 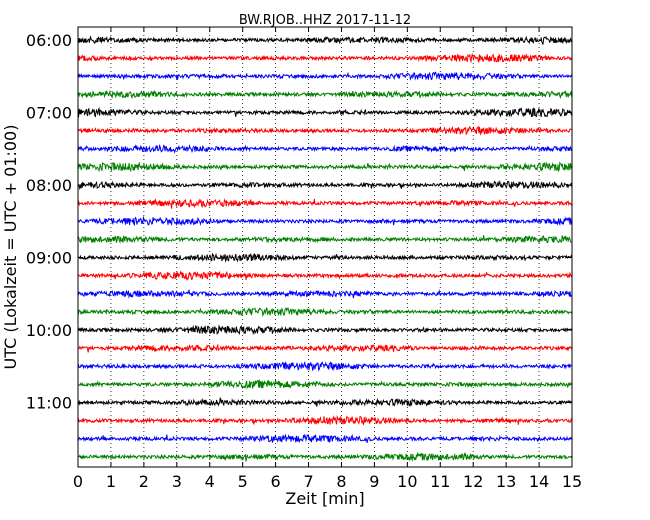 What do you see at coordinates (276, 481) in the screenshot?
I see `x-tick-label-6: 6` at bounding box center [276, 481].